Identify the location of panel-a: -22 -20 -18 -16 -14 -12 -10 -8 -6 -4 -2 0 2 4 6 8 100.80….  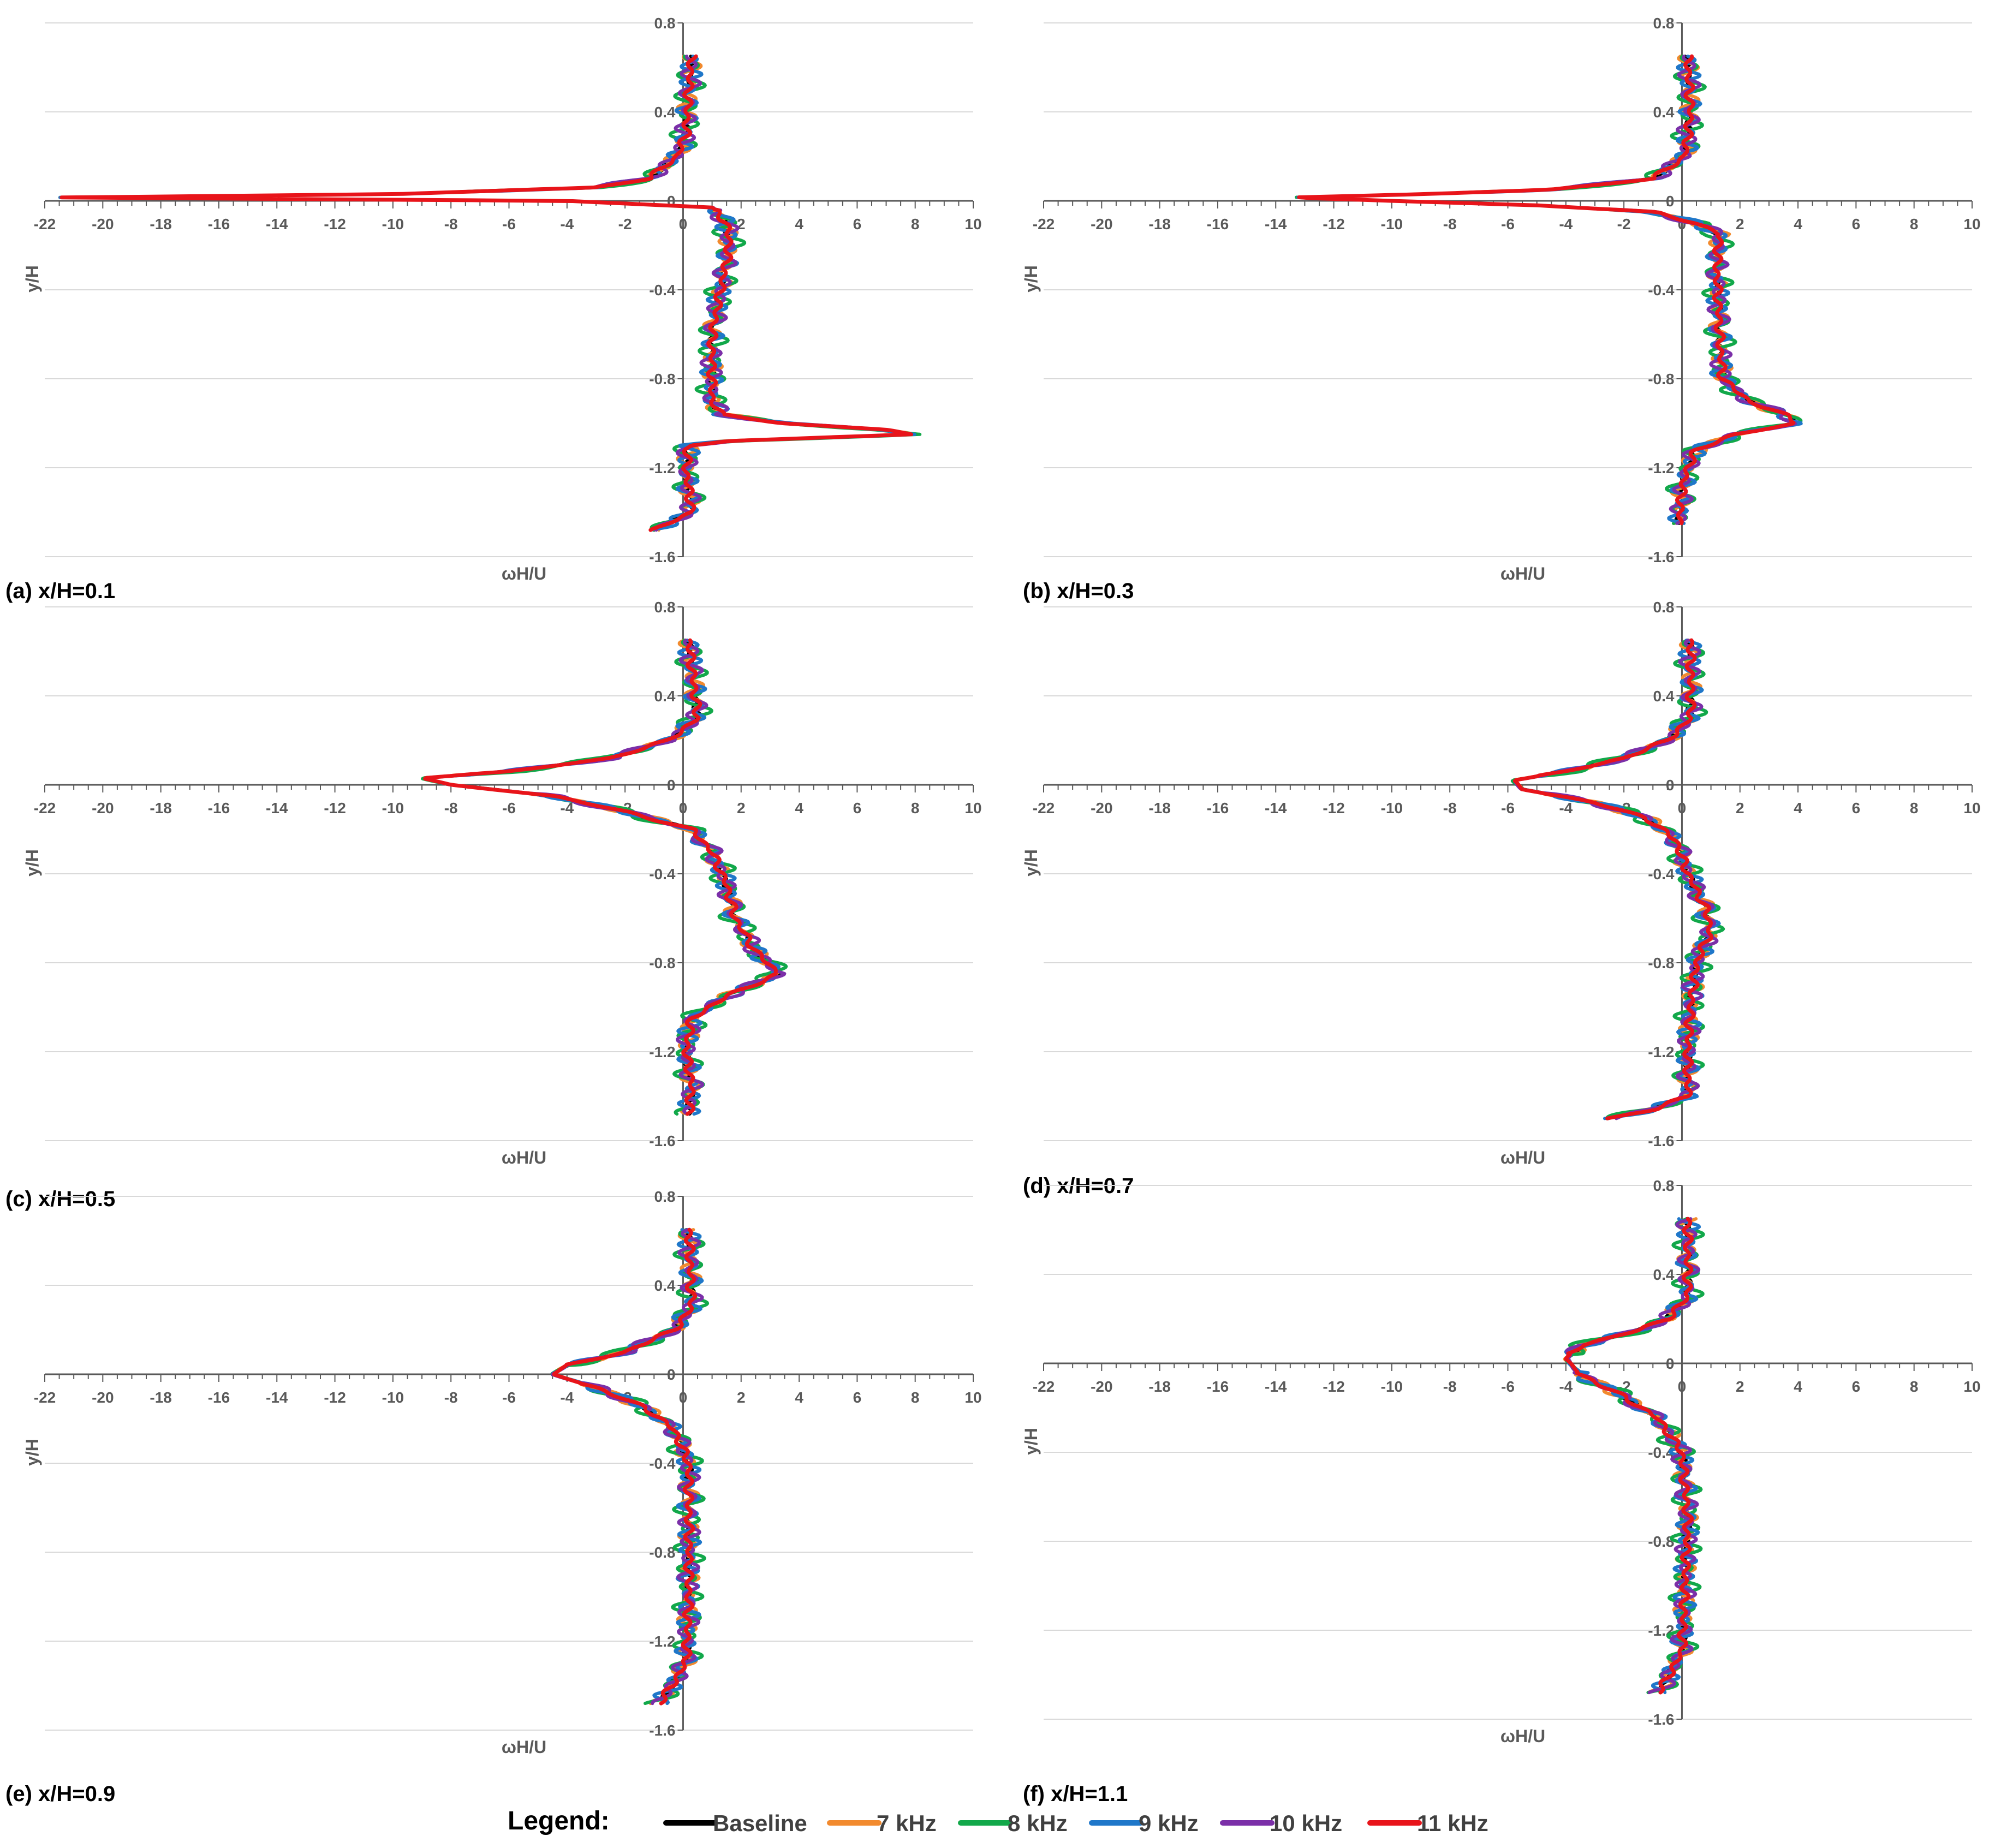
(502, 299).